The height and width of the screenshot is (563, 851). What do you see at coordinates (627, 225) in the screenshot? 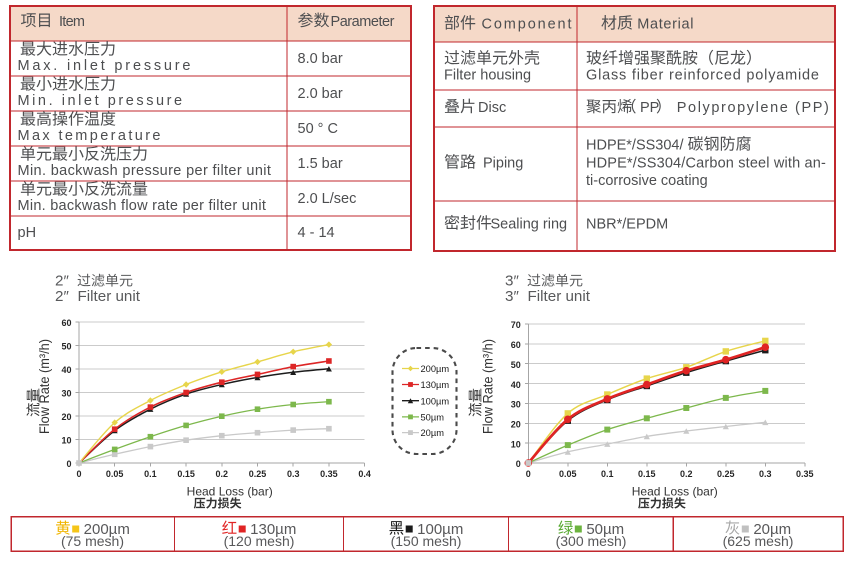
I see `svg-text: NBR*/EPDM` at bounding box center [627, 225].